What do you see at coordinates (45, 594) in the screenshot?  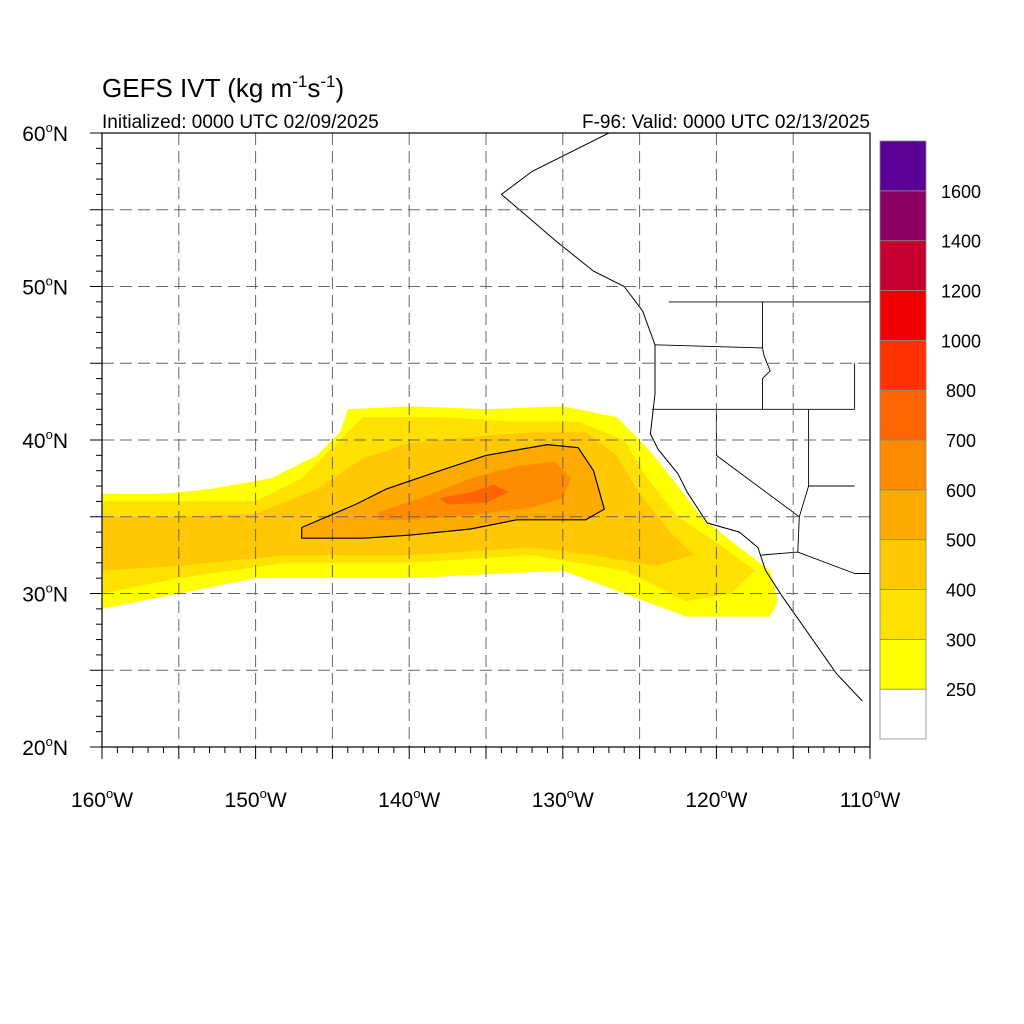 I see `lat-label: 30oN` at bounding box center [45, 594].